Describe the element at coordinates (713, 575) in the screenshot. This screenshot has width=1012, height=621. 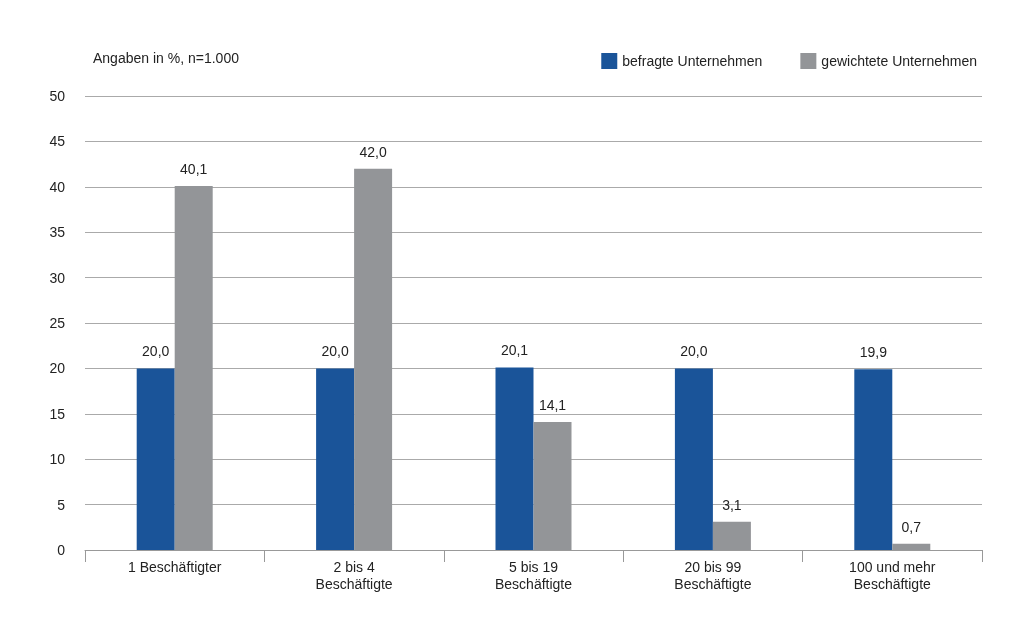
I see `x-tick-label: 20 bis 99 Beschäftigte` at that location.